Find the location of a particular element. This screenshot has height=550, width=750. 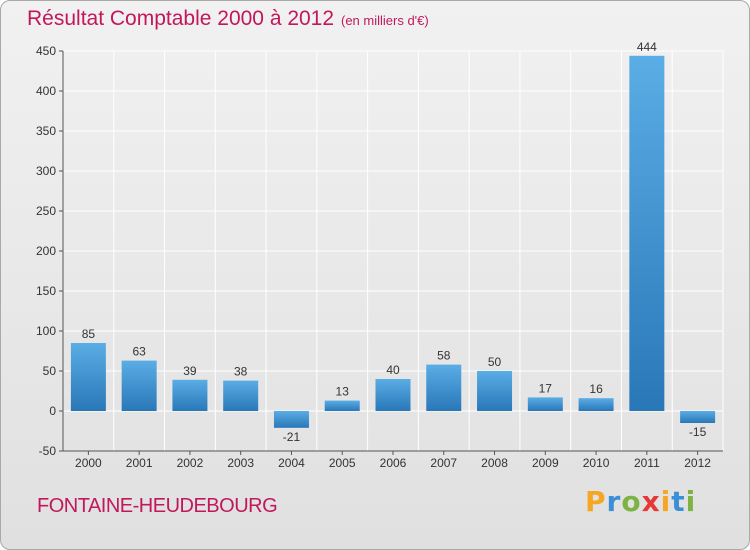

x-tick-label: 2004 is located at coordinates (291, 463).